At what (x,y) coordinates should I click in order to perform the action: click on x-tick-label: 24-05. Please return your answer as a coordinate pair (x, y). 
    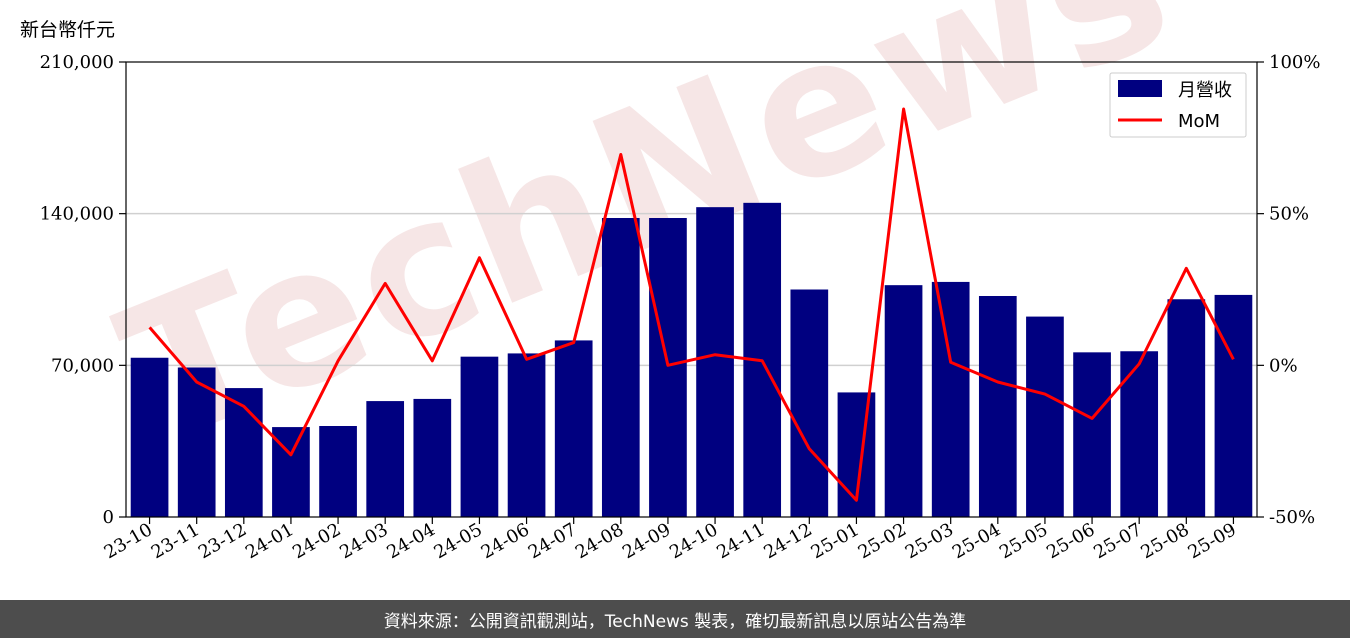
    Looking at the image, I should click on (457, 541).